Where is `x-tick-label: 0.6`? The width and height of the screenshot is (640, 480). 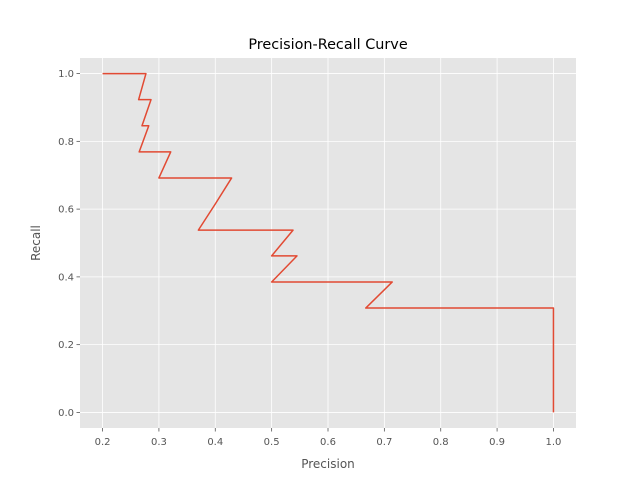
x-tick-label: 0.6 is located at coordinates (328, 442).